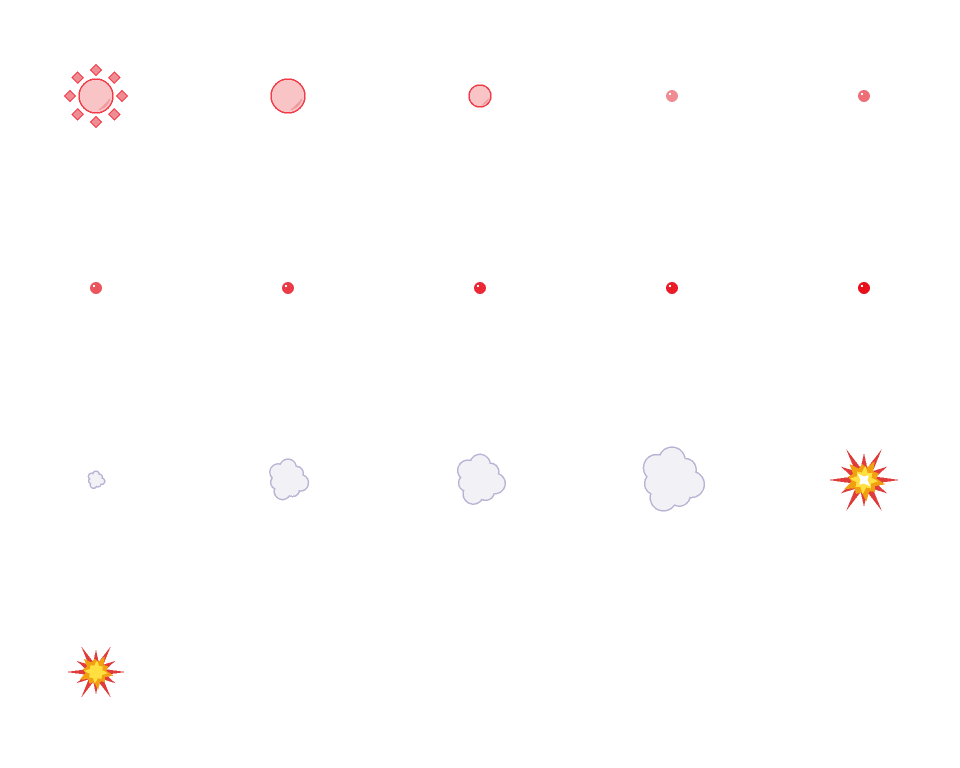 This screenshot has width=960, height=768. I want to click on sprite-frame-bubble-burst, so click(96, 96).